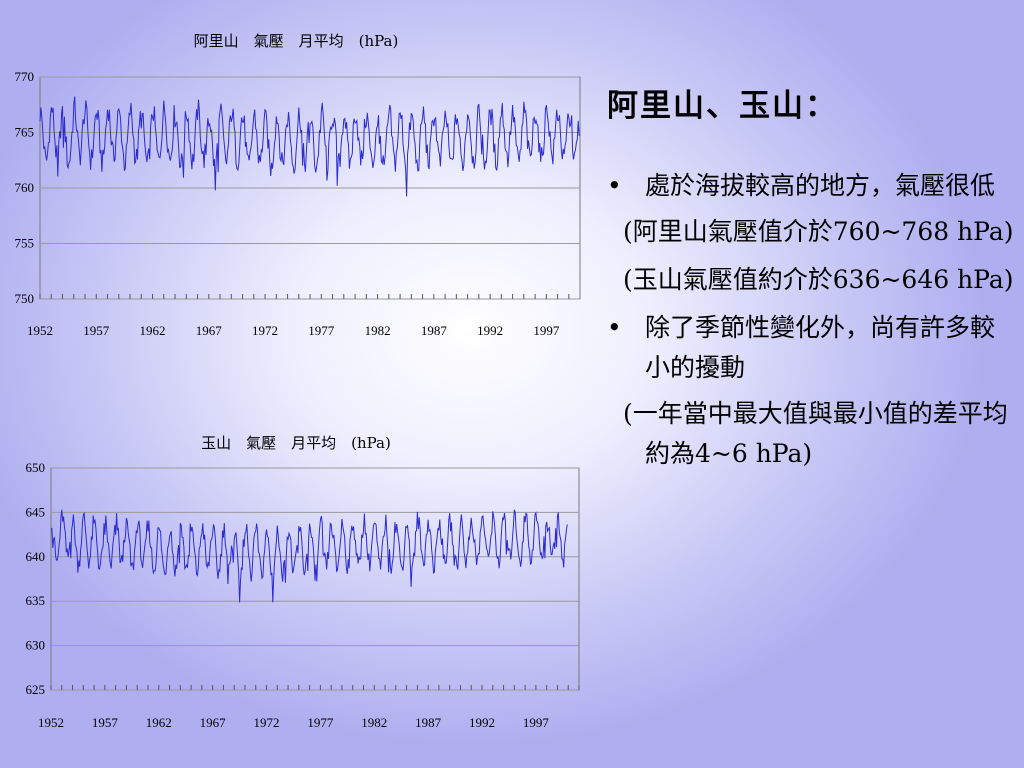  I want to click on note-text: (玉山氣壓值約介於636~646 hPa), so click(818, 279).